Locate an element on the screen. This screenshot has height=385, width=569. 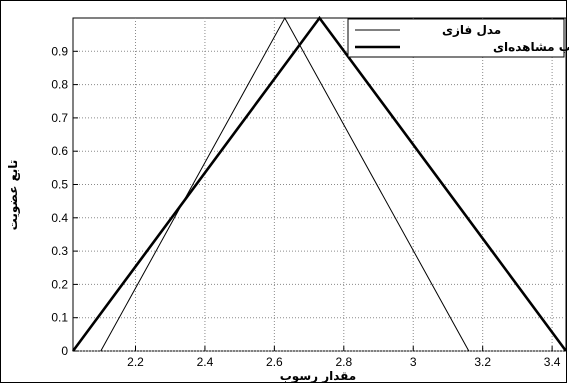
y-tick-label: 0.3 is located at coordinates (59, 251).